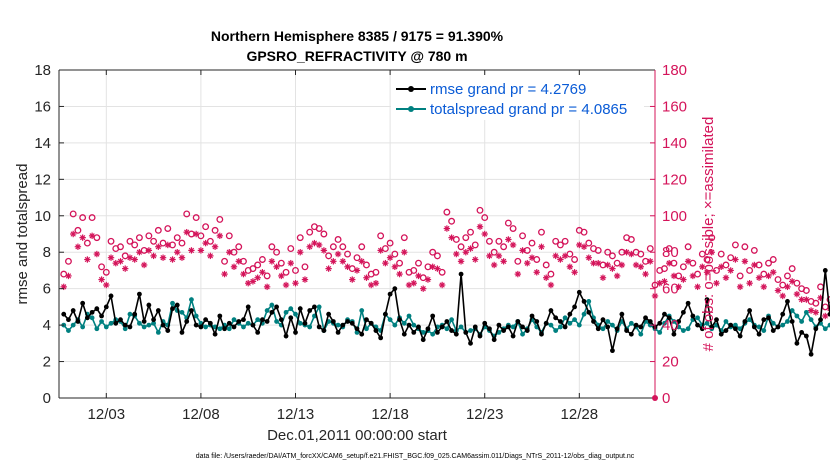  What do you see at coordinates (22, 234) in the screenshot?
I see `y-axis-left-label: rmse and totalspread` at bounding box center [22, 234].